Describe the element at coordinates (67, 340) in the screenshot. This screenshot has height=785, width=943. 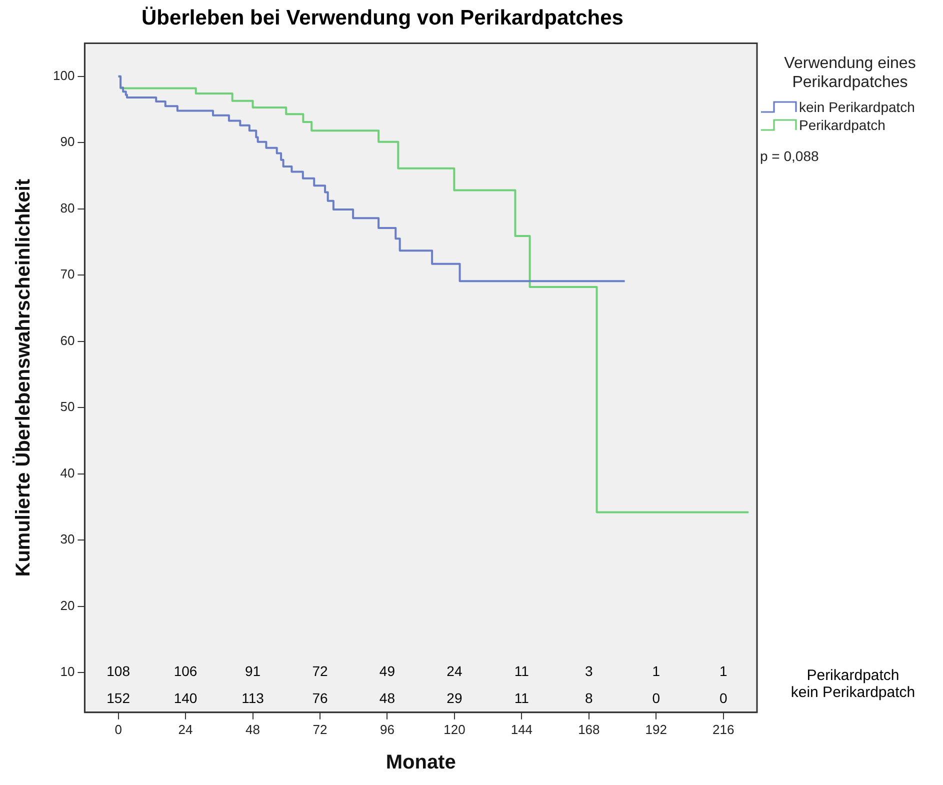
I see `y-tick-label: 60` at that location.